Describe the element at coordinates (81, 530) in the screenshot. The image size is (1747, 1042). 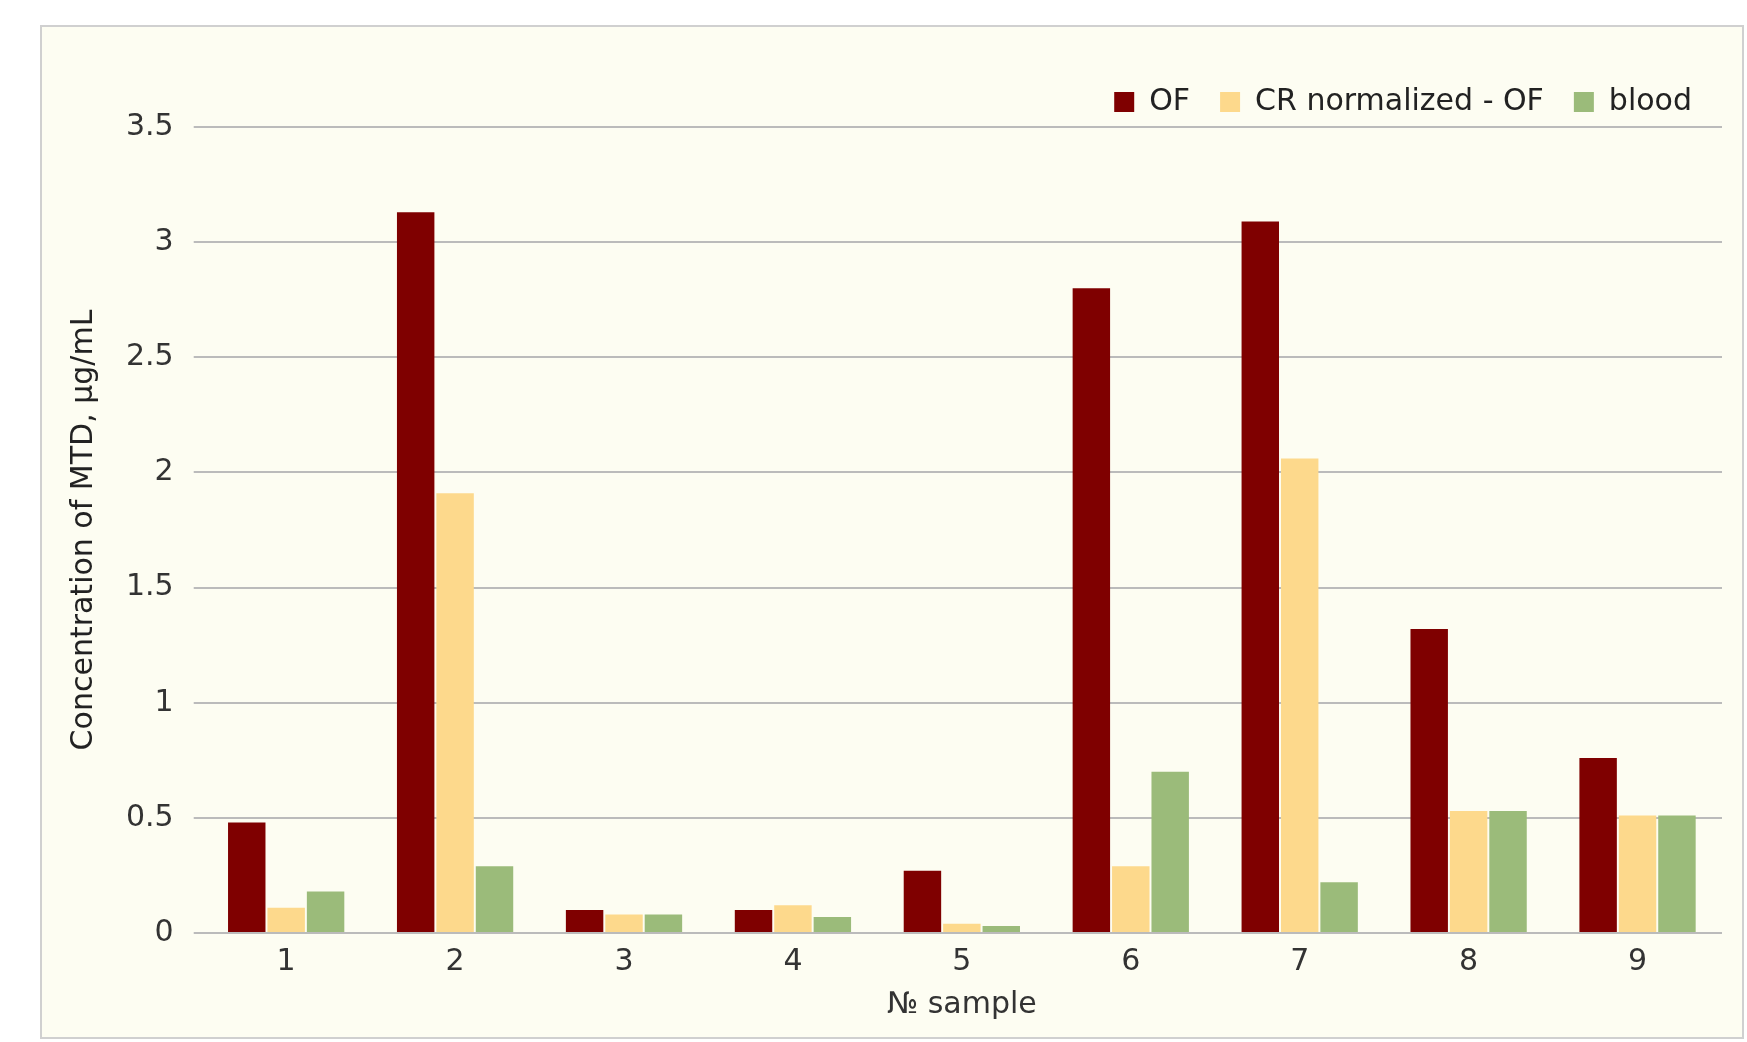
I see `y-axis-title: Concentration of MTD, µg/mL` at that location.